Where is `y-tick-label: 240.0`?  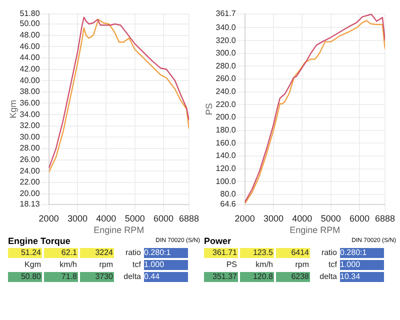 y-tick-label: 240.0 is located at coordinates (226, 91).